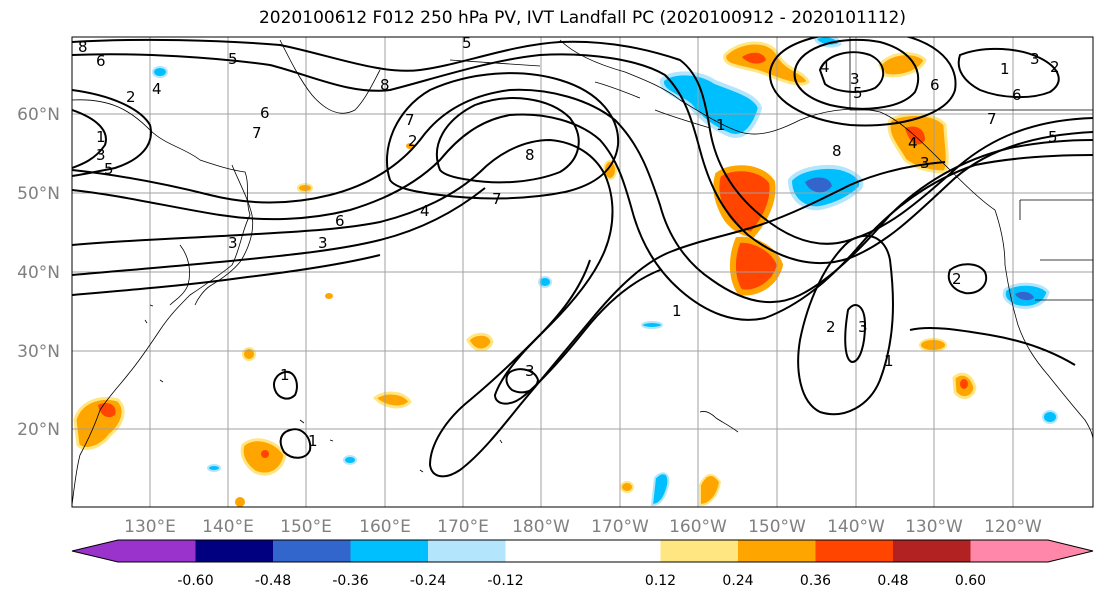  What do you see at coordinates (541, 527) in the screenshot?
I see `longitude-label: 180°W` at bounding box center [541, 527].